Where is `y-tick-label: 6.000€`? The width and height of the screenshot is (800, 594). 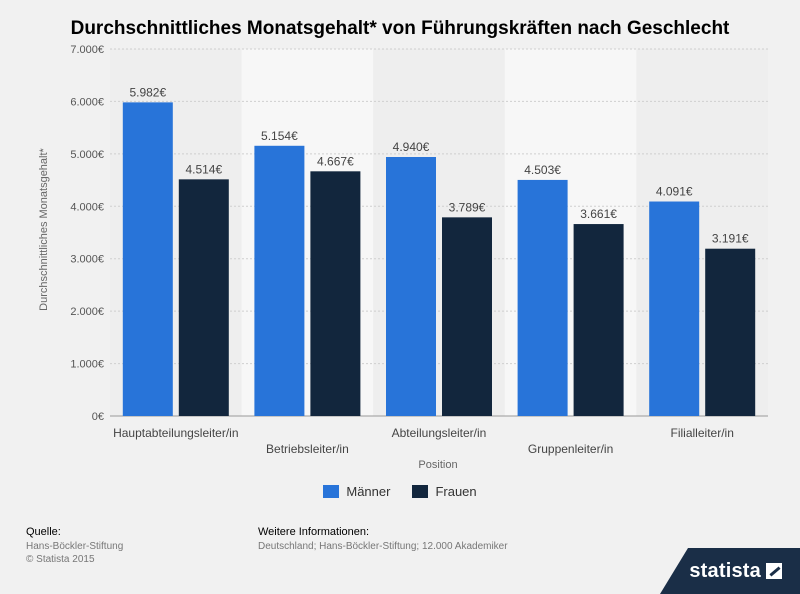
y-tick-label: 6.000€ is located at coordinates (87, 102).